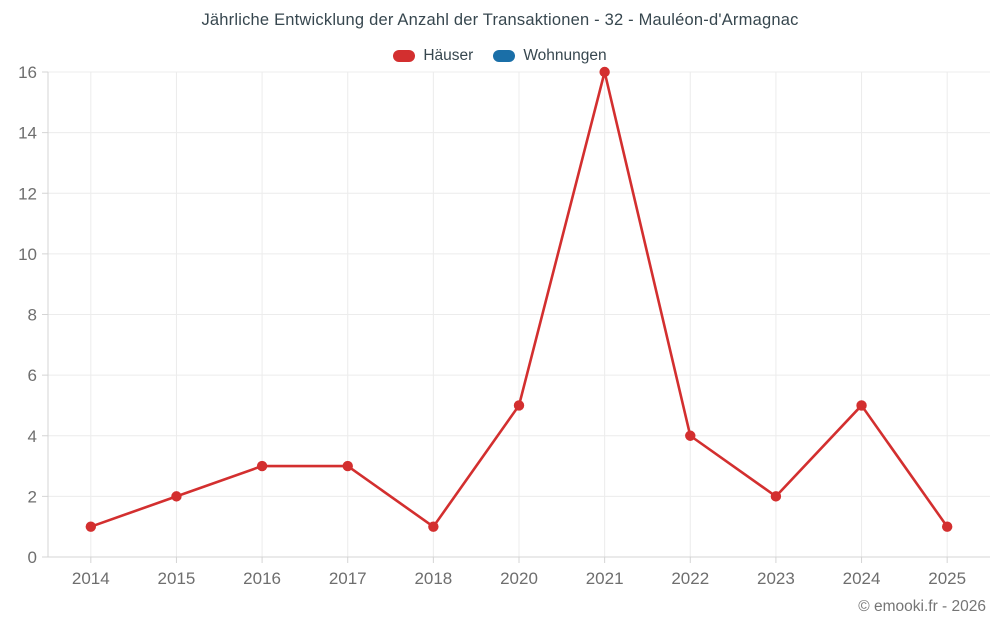  Describe the element at coordinates (947, 578) in the screenshot. I see `x-tick-label: 2025` at that location.